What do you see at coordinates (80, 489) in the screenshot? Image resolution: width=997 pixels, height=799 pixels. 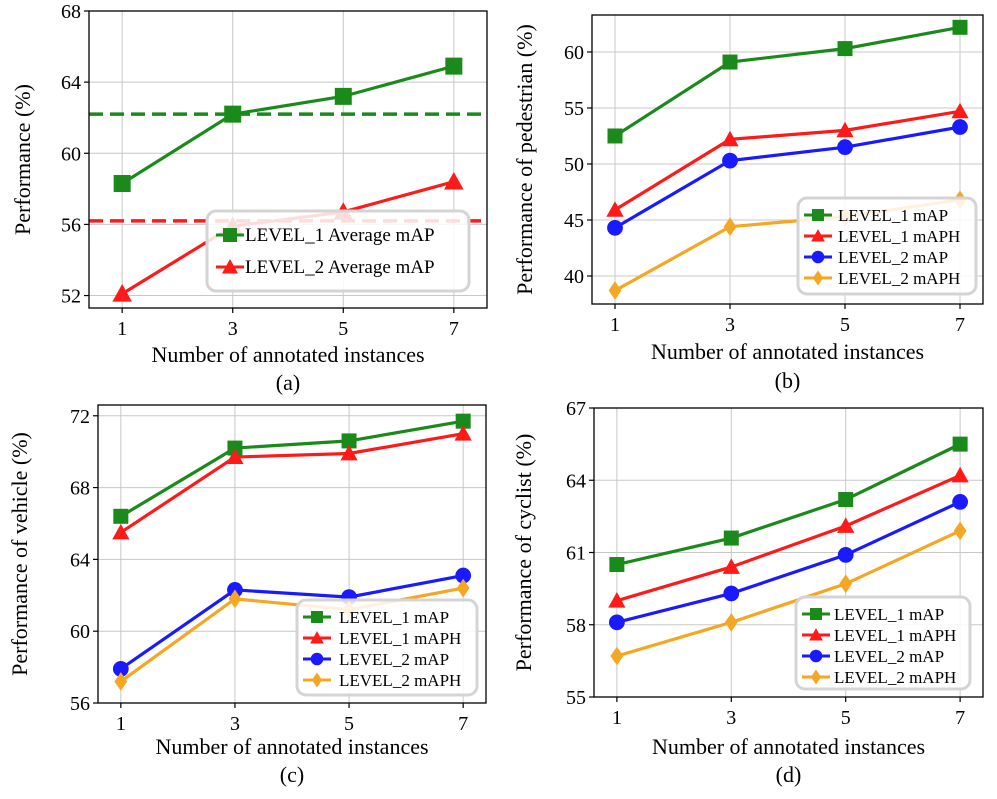 I see `y-tick-label: 68` at bounding box center [80, 489].